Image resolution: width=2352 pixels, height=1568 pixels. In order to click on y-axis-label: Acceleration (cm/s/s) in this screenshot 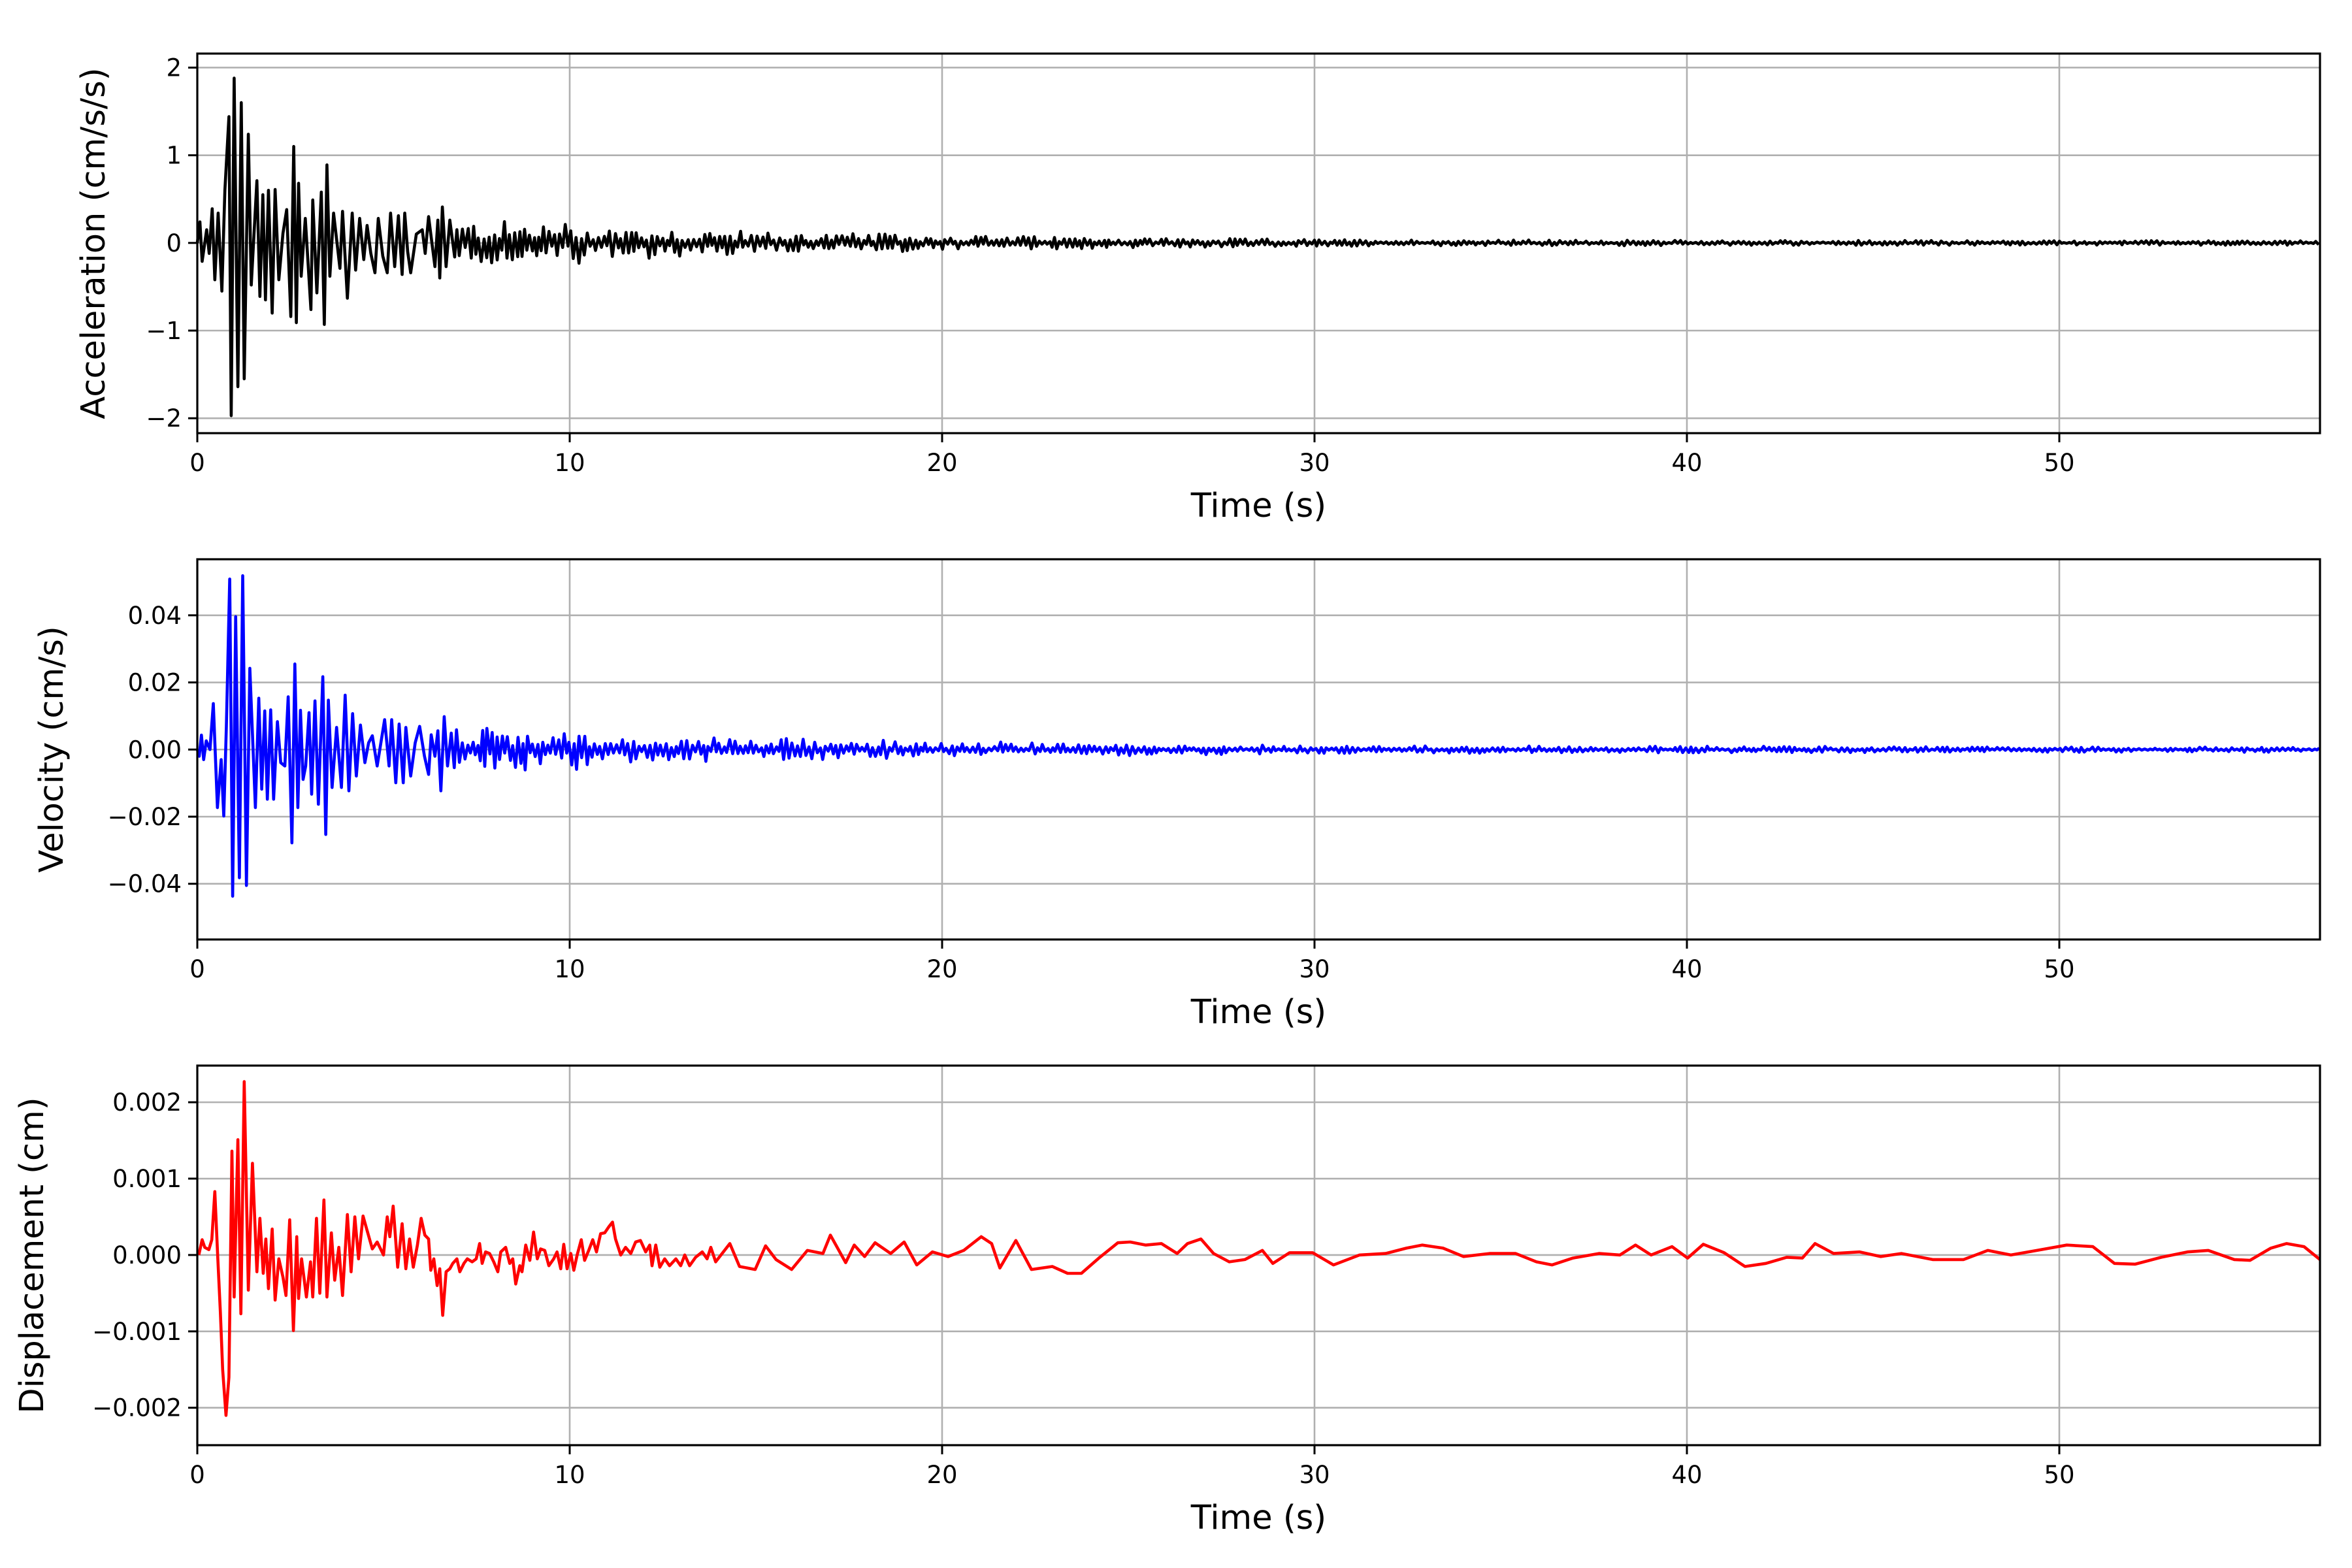, I will do `click(93, 243)`.